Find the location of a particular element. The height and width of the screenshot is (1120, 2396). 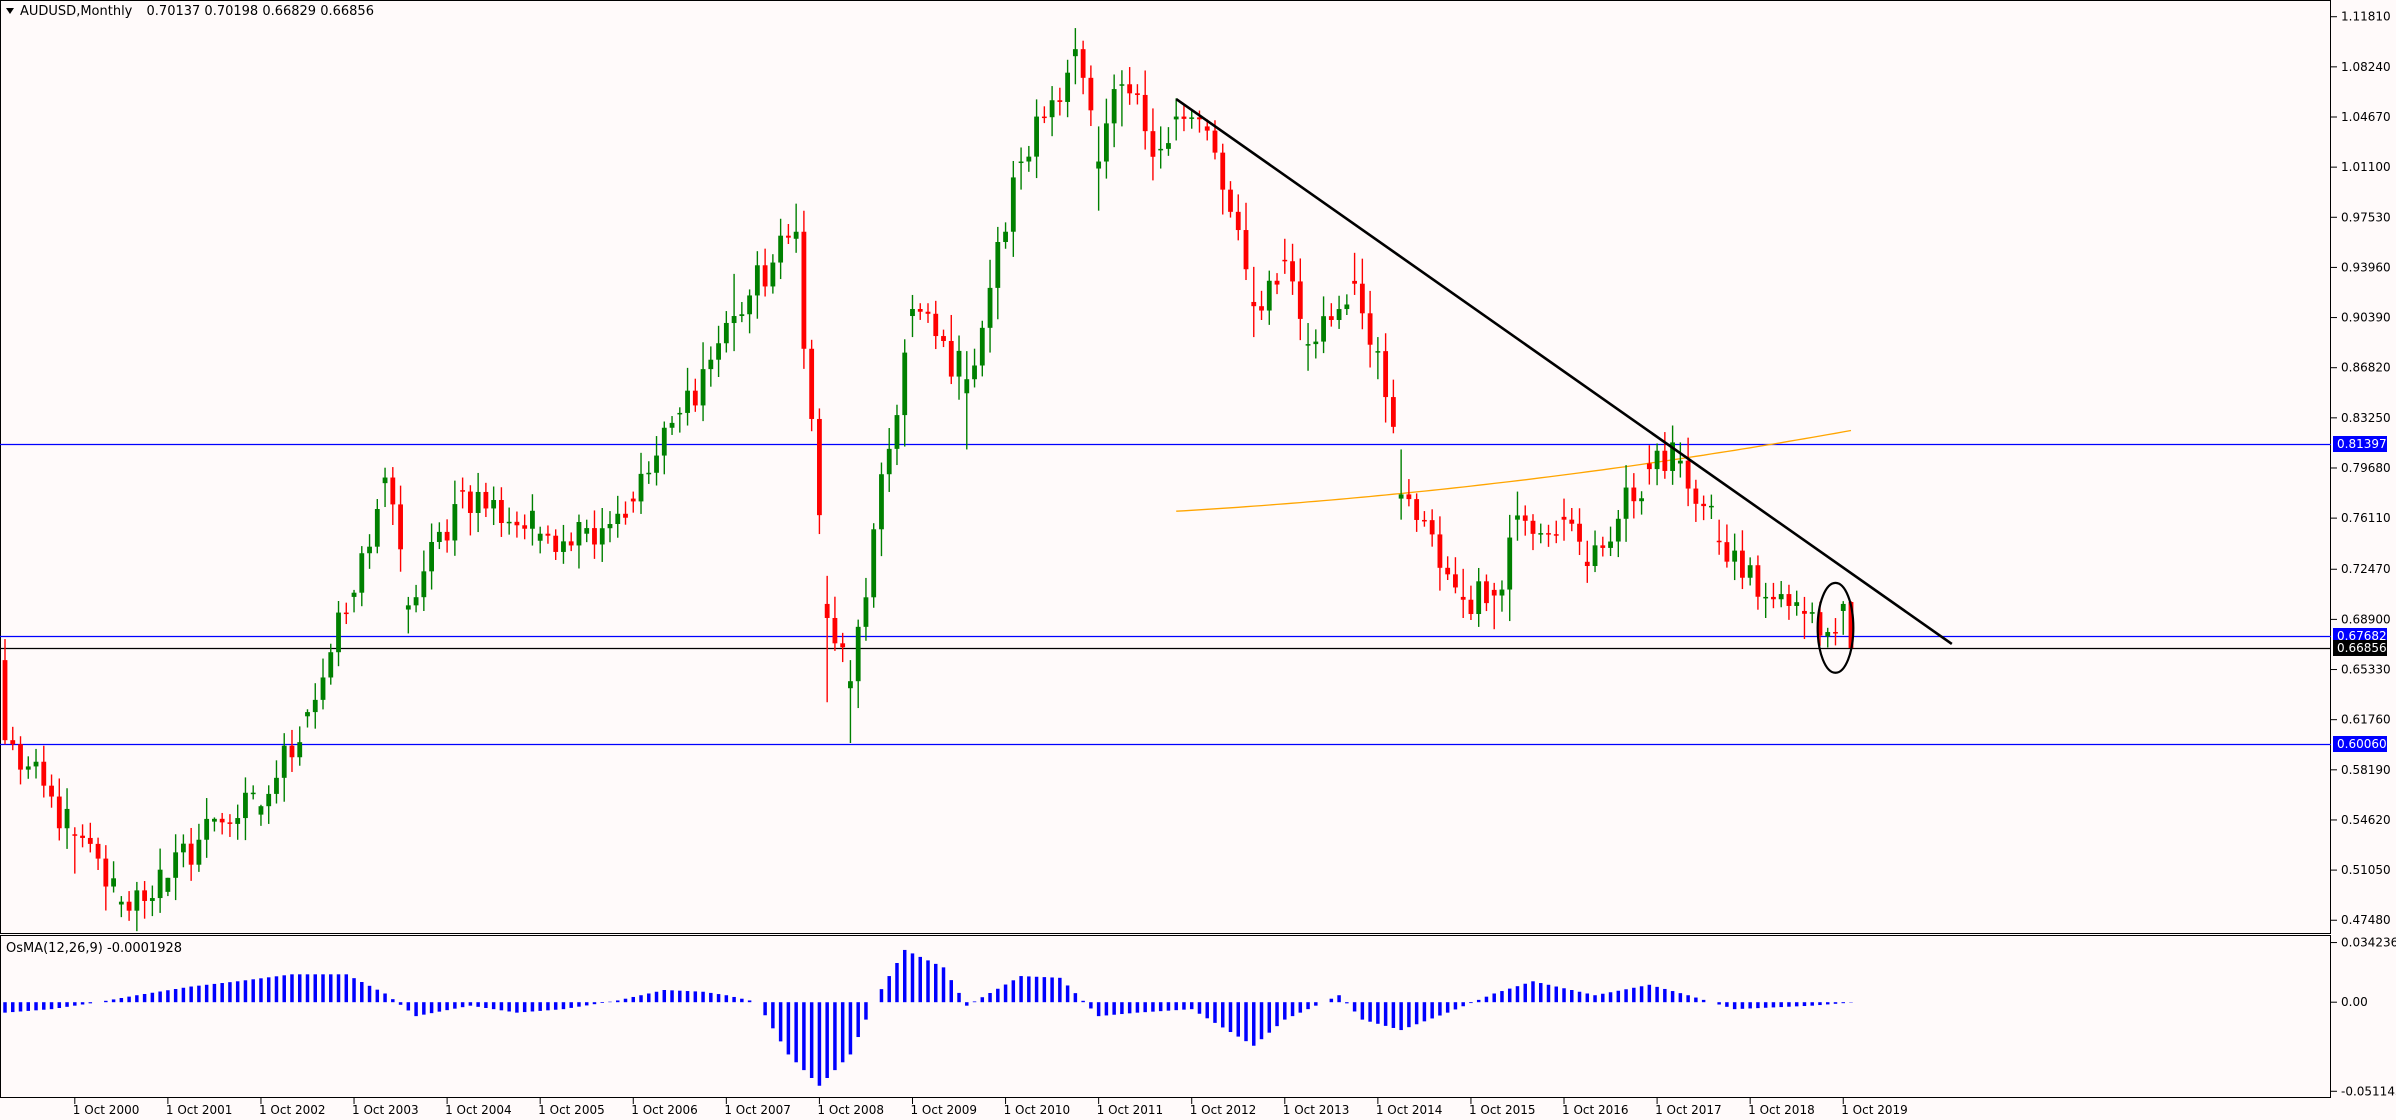

price-tick-label: 1.08240 is located at coordinates (2366, 67).